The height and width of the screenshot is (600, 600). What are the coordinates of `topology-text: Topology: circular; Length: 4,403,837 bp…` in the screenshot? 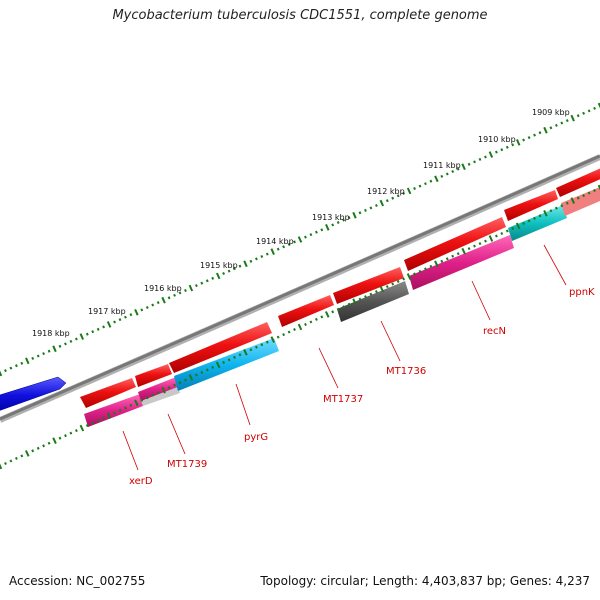 It's located at (425, 581).